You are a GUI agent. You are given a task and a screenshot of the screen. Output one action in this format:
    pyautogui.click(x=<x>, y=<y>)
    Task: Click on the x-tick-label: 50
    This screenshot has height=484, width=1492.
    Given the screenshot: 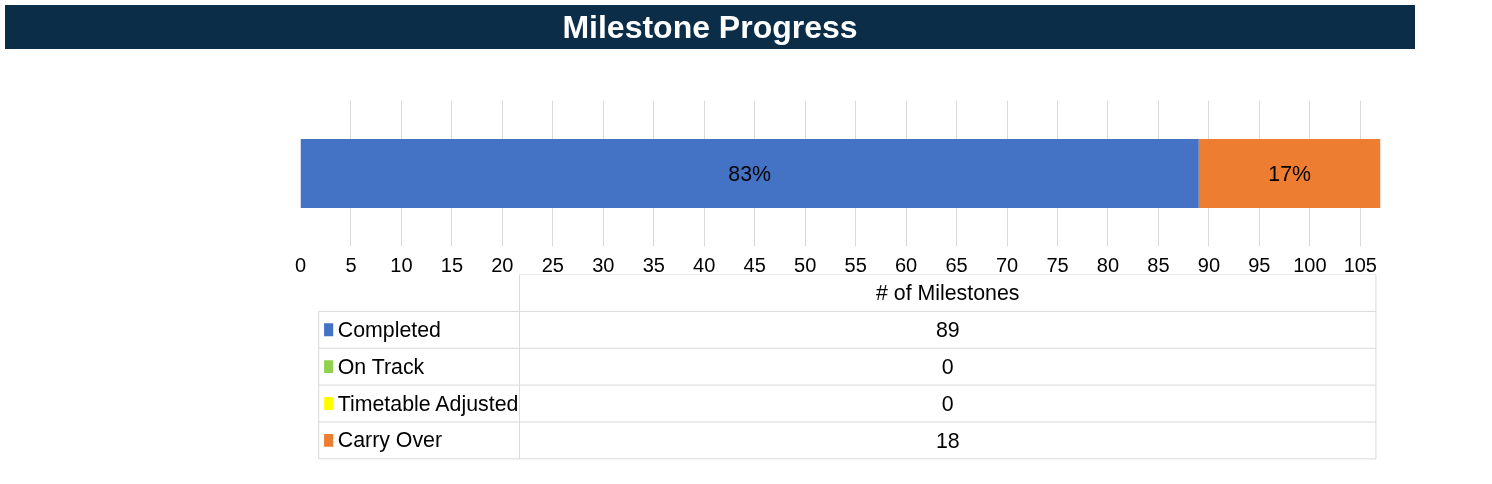 What is the action you would take?
    pyautogui.click(x=805, y=264)
    